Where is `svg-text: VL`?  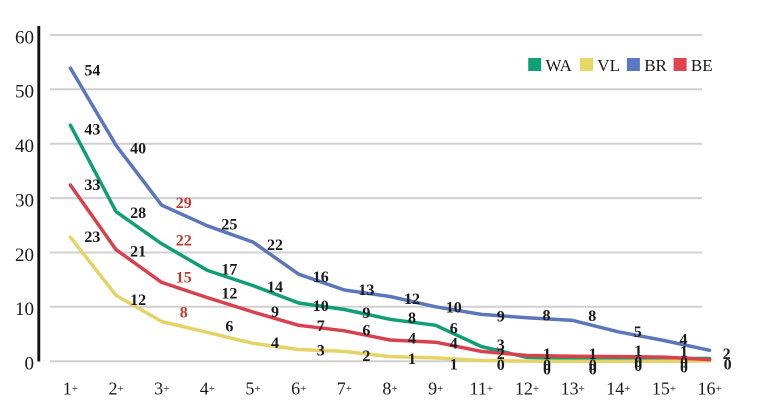 svg-text: VL is located at coordinates (608, 65).